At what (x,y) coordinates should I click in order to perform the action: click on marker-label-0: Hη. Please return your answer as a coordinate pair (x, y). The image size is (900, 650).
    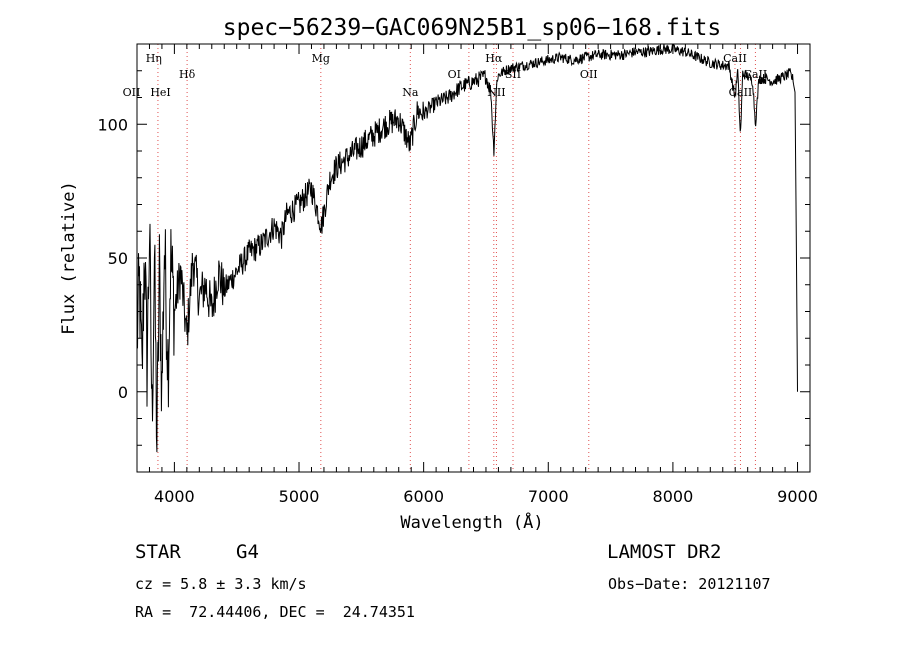
    Looking at the image, I should click on (154, 58).